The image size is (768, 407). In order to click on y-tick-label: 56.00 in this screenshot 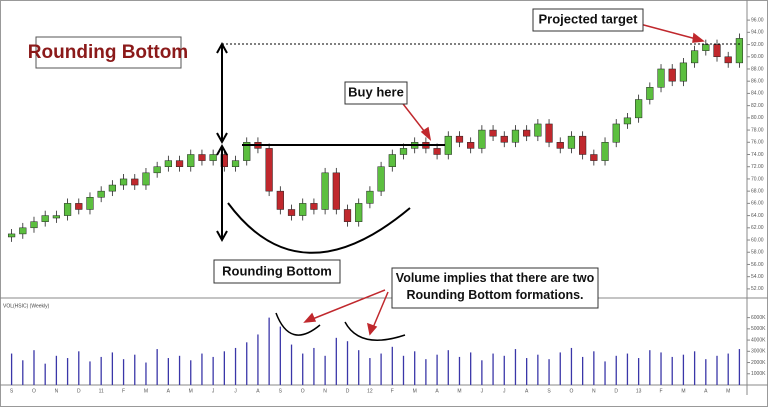, I will do `click(757, 265)`.